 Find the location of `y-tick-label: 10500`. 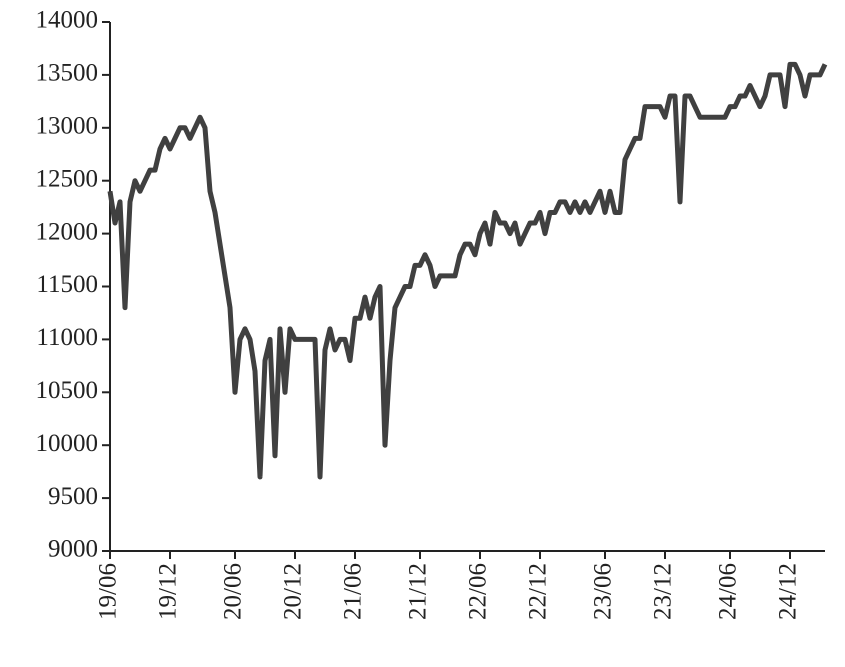

y-tick-label: 10500 is located at coordinates (67, 390).